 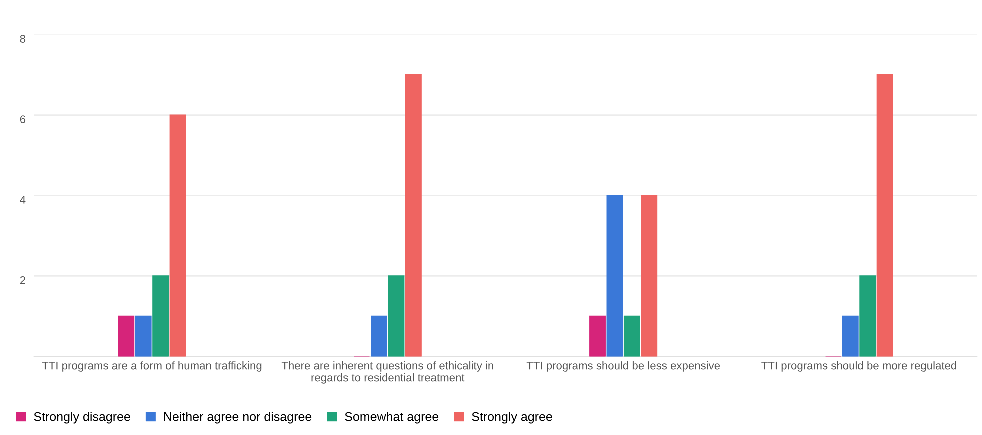 What do you see at coordinates (388, 373) in the screenshot?
I see `x-tick-label: There are inherent questions of ethicality in regards to residential treatment` at bounding box center [388, 373].